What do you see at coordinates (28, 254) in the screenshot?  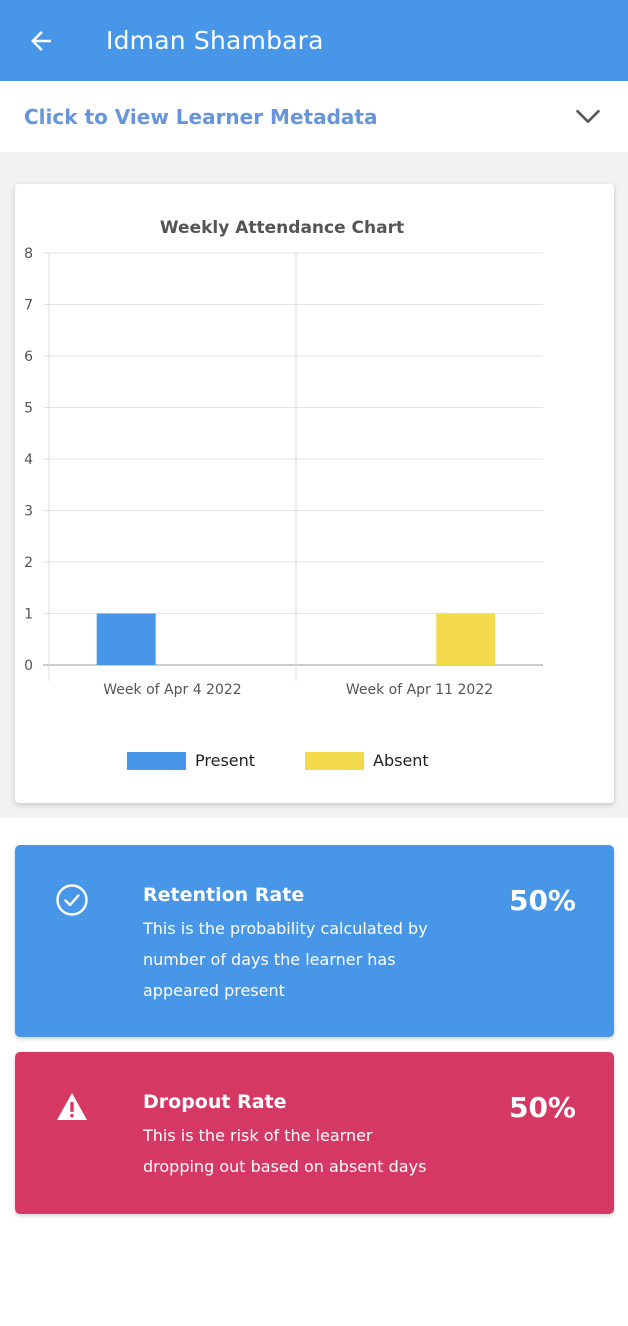 I see `y-tick-label: 8` at bounding box center [28, 254].